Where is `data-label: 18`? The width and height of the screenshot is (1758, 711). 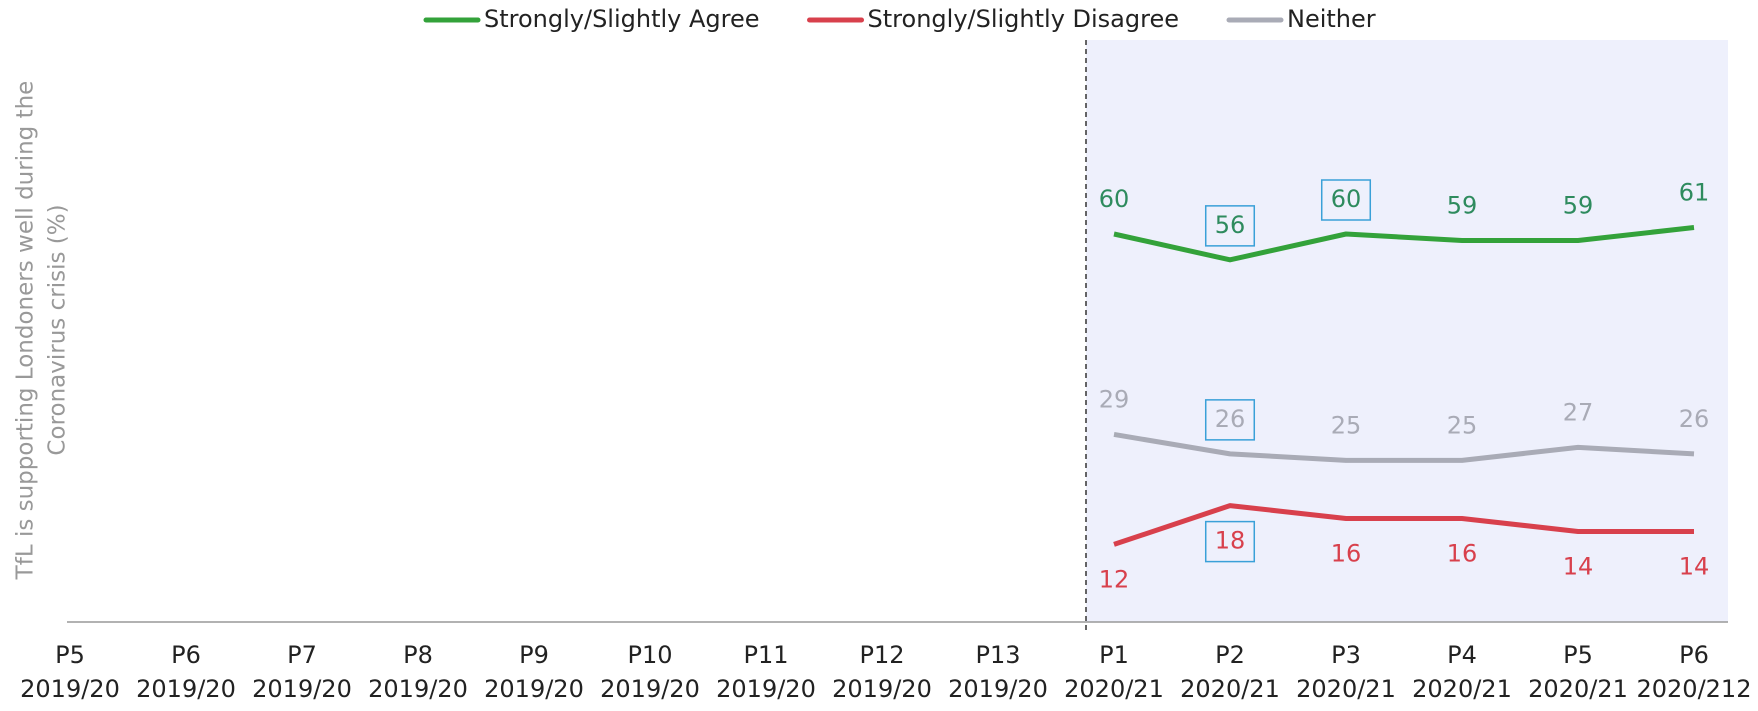
data-label: 18 is located at coordinates (1230, 541).